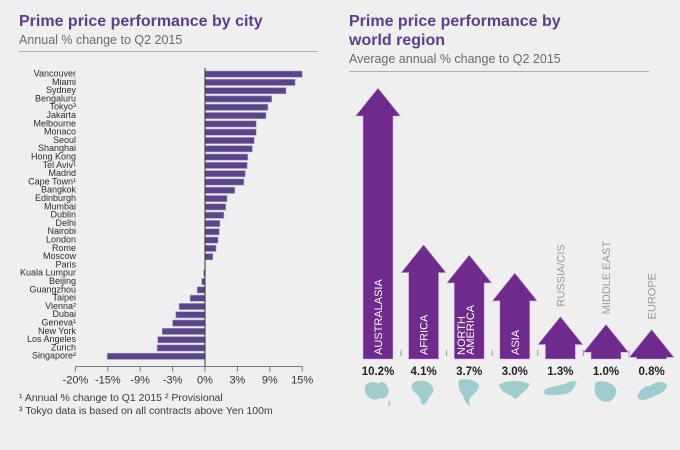 The width and height of the screenshot is (680, 450). I want to click on asia-map-icon, so click(514, 390).